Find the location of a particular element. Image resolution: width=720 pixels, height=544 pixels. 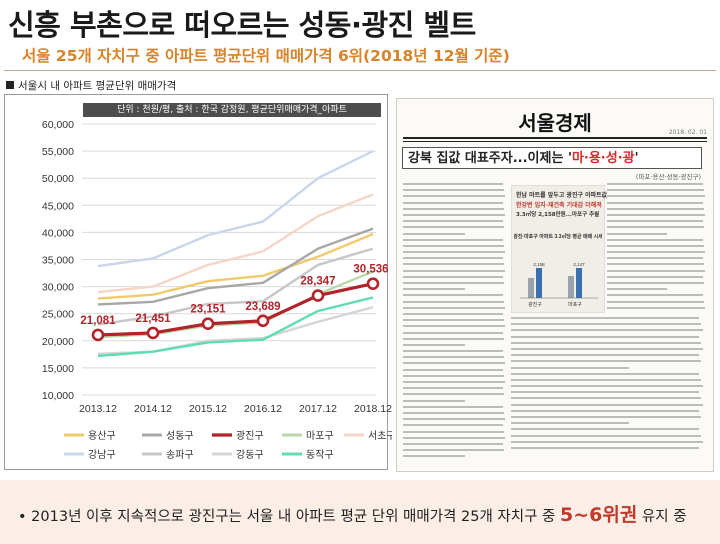

legend-label: 강남구 is located at coordinates (102, 455).